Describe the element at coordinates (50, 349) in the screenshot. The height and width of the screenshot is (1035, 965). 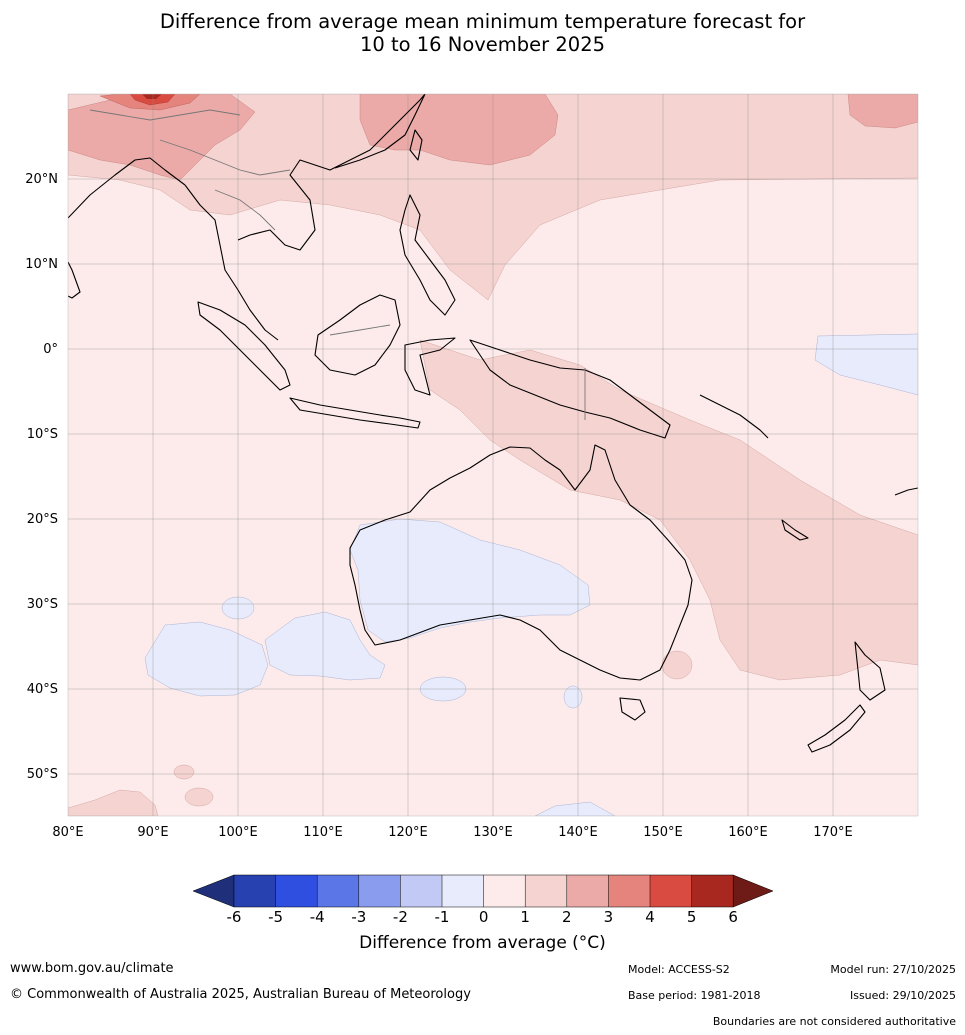
I see `lat-label: 0°` at that location.